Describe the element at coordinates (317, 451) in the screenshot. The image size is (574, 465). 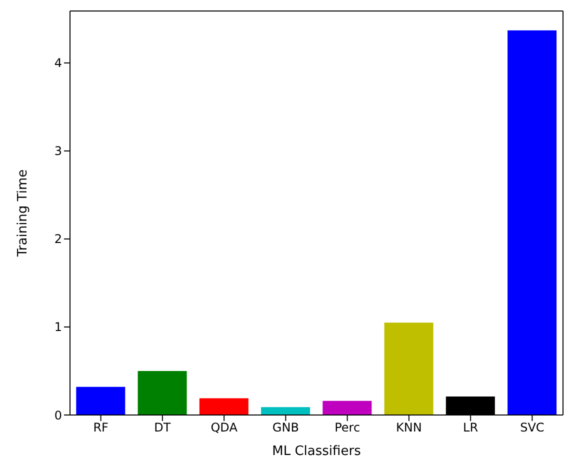
I see `x-axis-title: ML Classifiers` at that location.